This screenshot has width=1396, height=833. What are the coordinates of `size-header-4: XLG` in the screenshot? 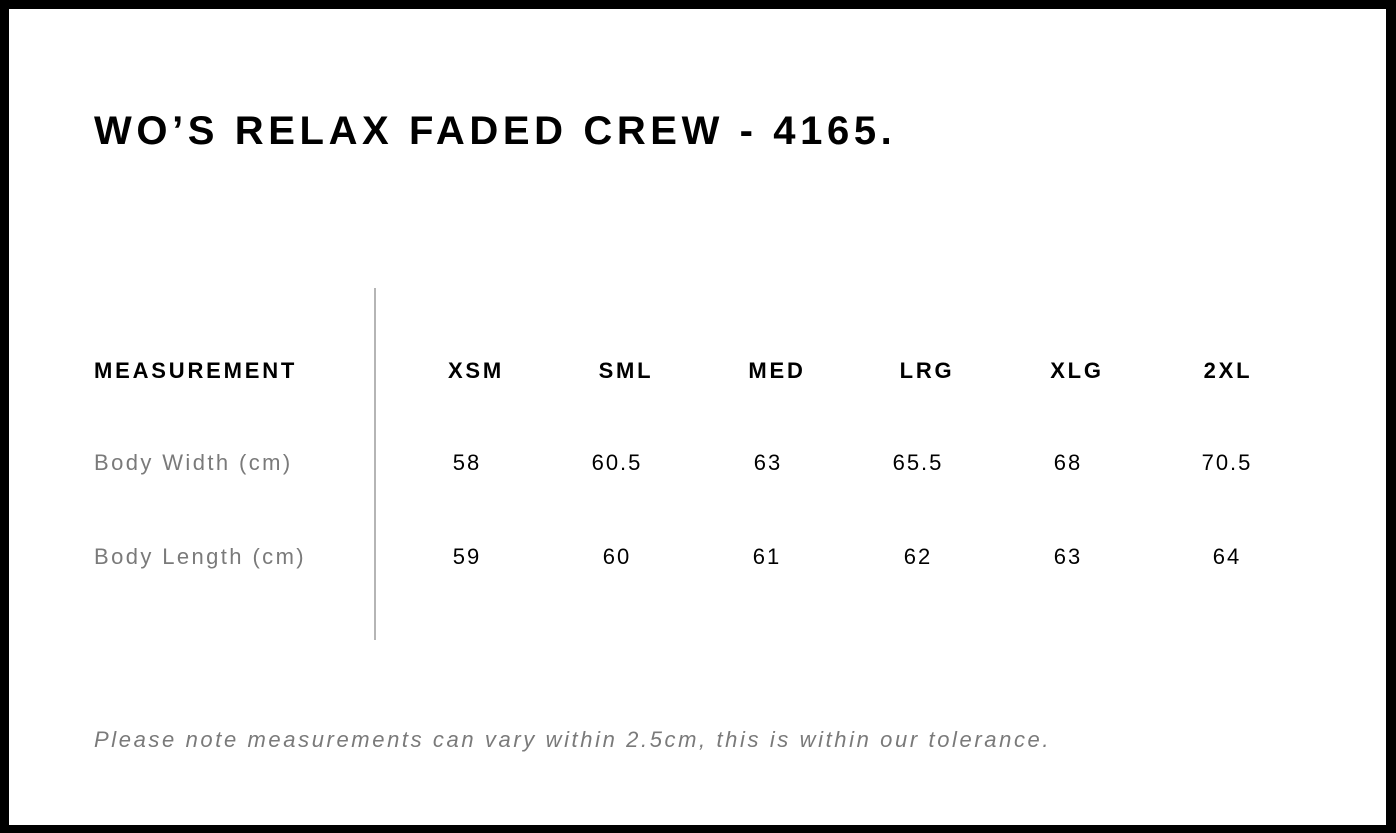 It's located at (1077, 370).